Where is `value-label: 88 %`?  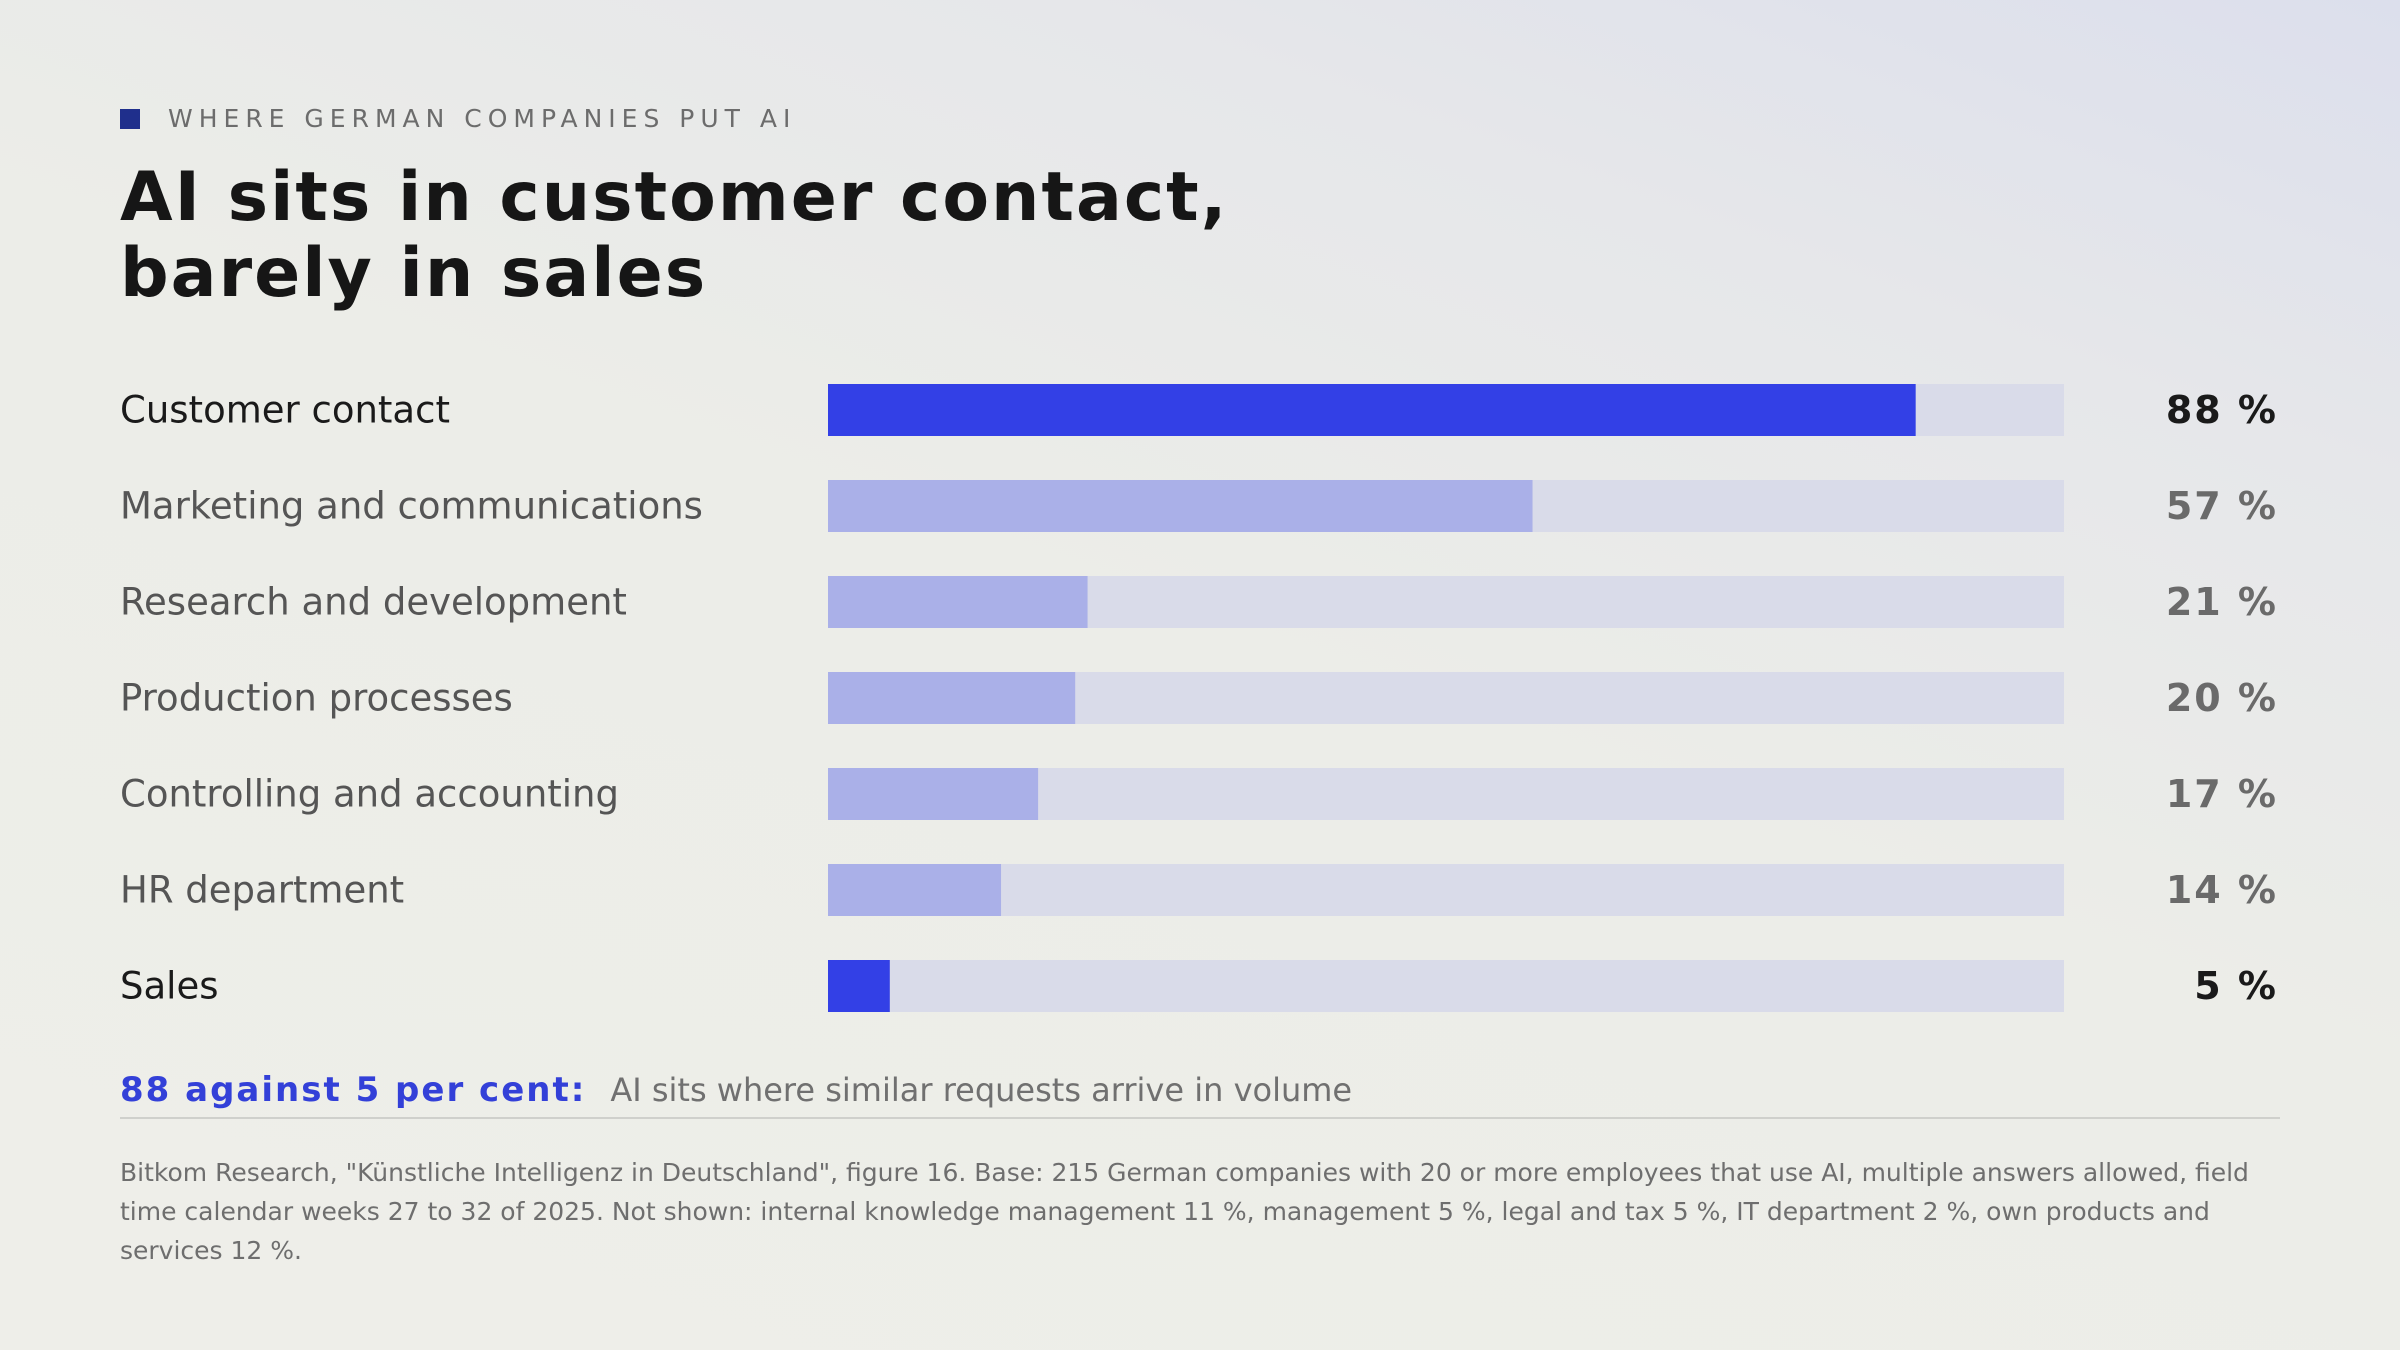 value-label: 88 % is located at coordinates (2222, 410).